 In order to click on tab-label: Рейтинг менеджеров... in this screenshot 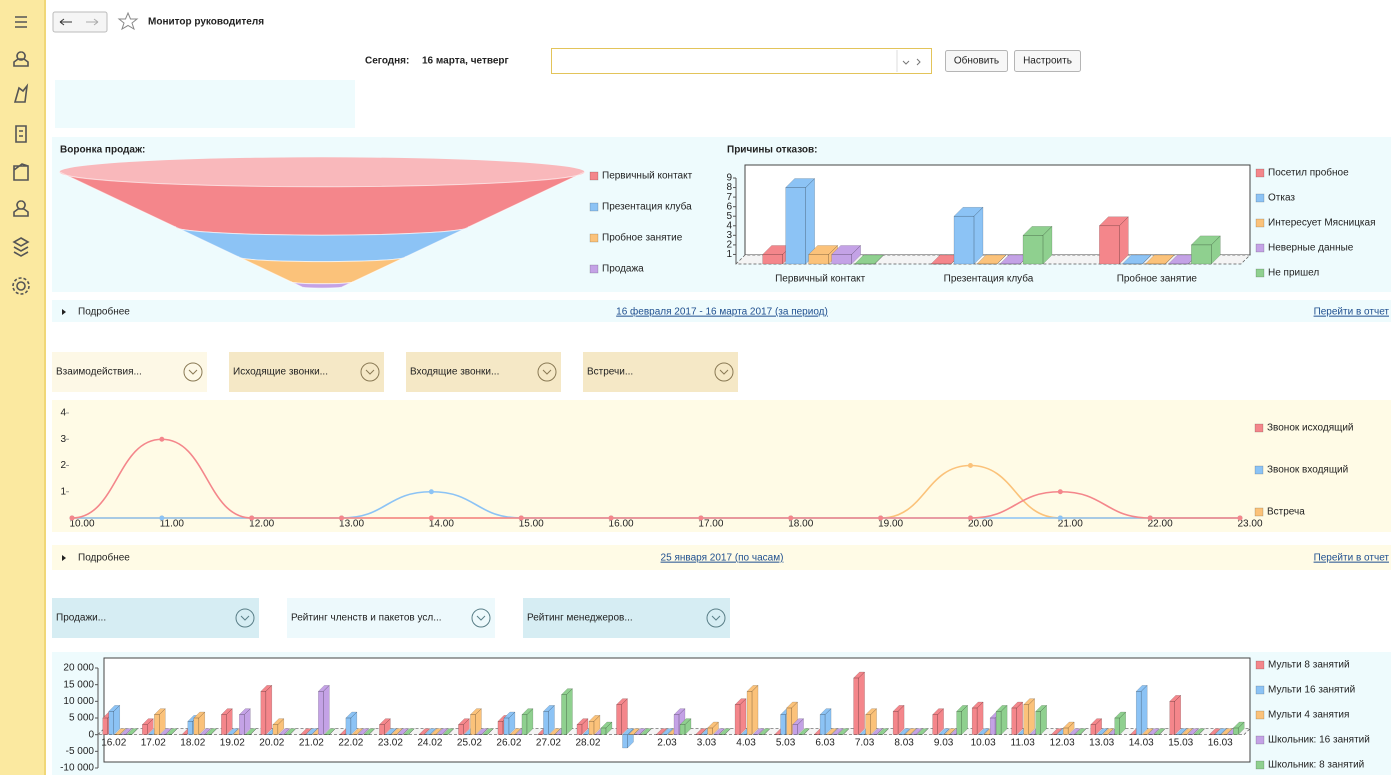, I will do `click(580, 618)`.